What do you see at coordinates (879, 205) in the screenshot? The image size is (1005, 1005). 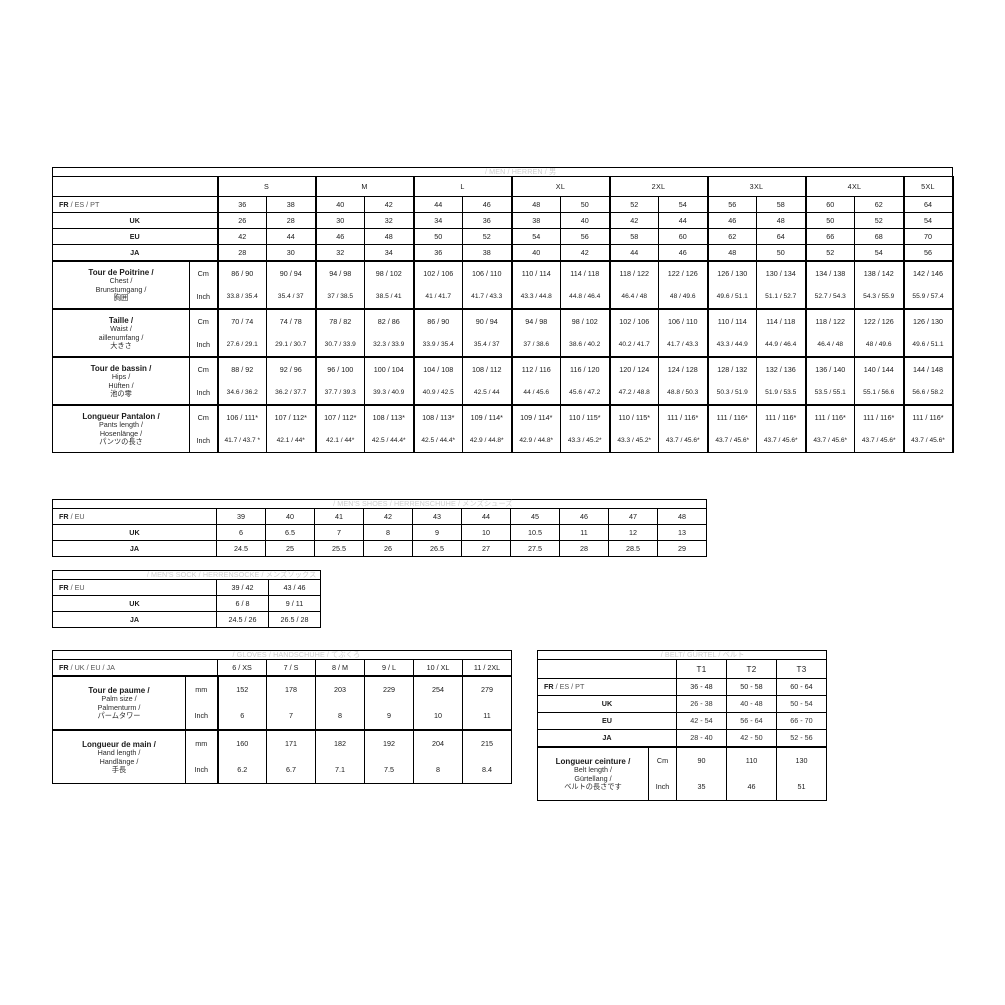 I see `men-fr-cell: 62` at bounding box center [879, 205].